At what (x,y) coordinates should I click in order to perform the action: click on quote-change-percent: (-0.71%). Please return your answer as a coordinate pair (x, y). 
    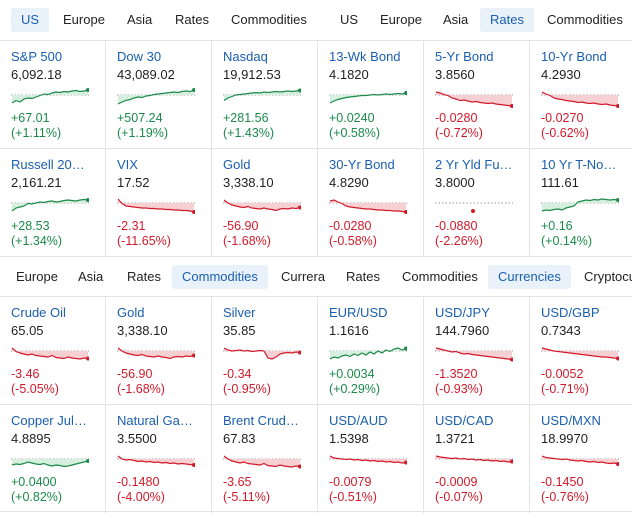
    Looking at the image, I should click on (565, 389).